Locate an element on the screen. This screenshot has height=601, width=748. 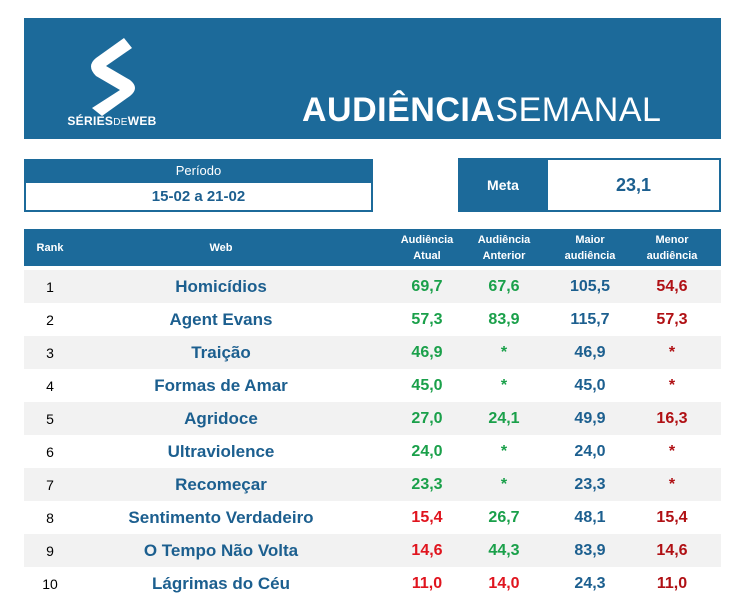
cell-maior-audiencia: 83,9 is located at coordinates (590, 550).